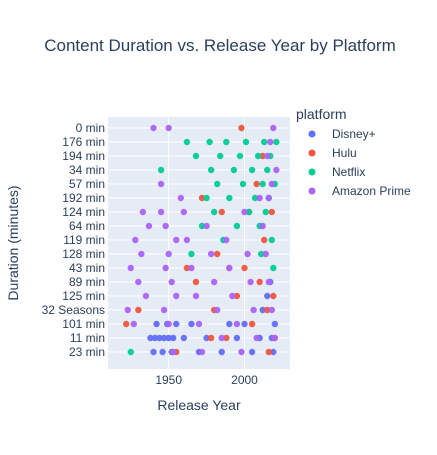 The height and width of the screenshot is (455, 437). What do you see at coordinates (206, 380) in the screenshot?
I see `x-tick-labels: 1950 2000` at bounding box center [206, 380].